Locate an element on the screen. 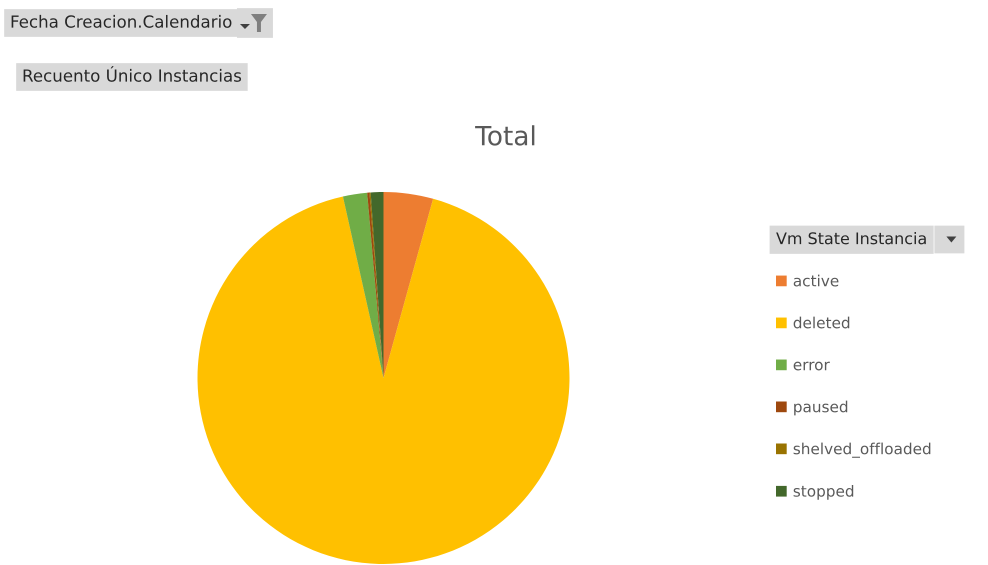  legend-title: Vm State Instancia is located at coordinates (851, 238).